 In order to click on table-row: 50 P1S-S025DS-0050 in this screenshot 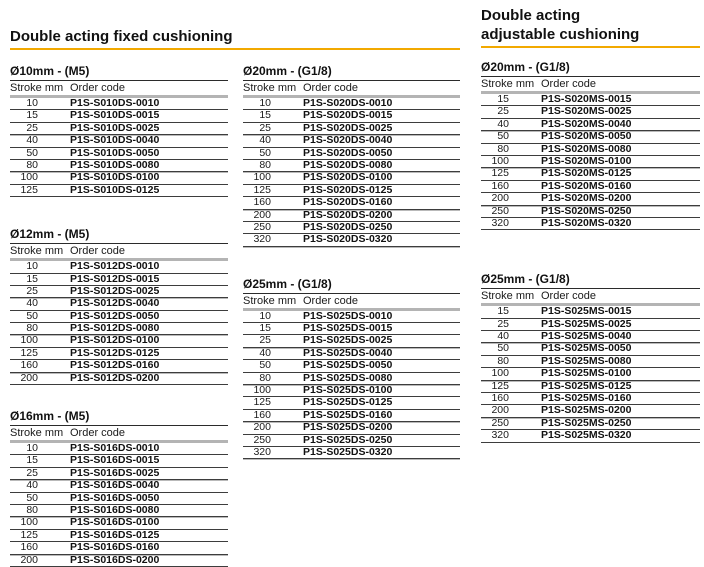, I will do `click(351, 366)`.